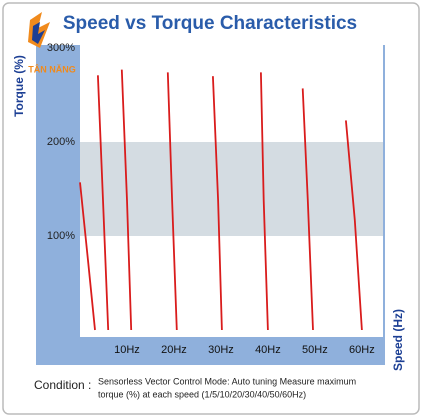  Describe the element at coordinates (268, 350) in the screenshot. I see `x-tick-label: 40Hz` at that location.